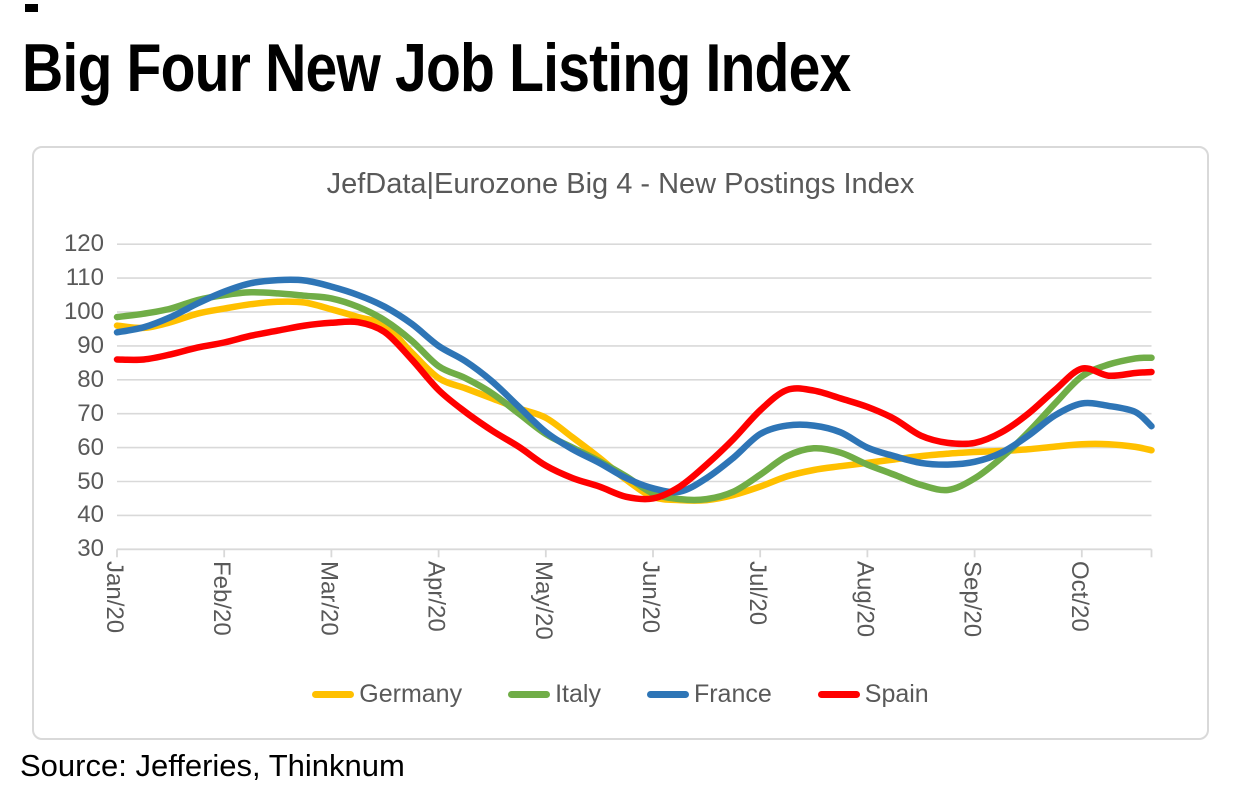 The image size is (1234, 810). I want to click on x-axis-tick-label: Sep/20, so click(972, 599).